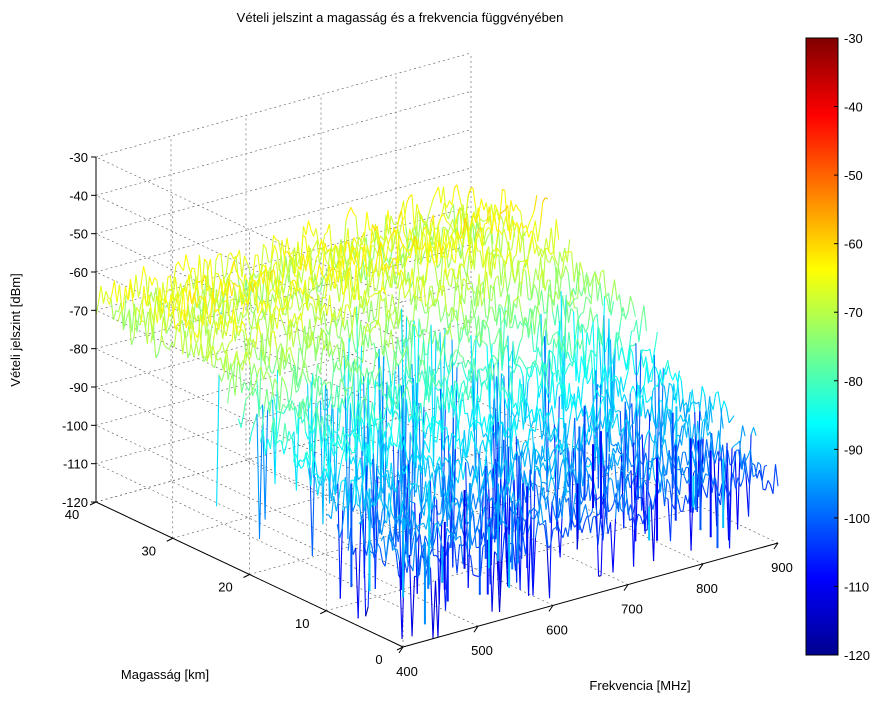  What do you see at coordinates (149, 550) in the screenshot?
I see `y-tick-label: 30` at bounding box center [149, 550].